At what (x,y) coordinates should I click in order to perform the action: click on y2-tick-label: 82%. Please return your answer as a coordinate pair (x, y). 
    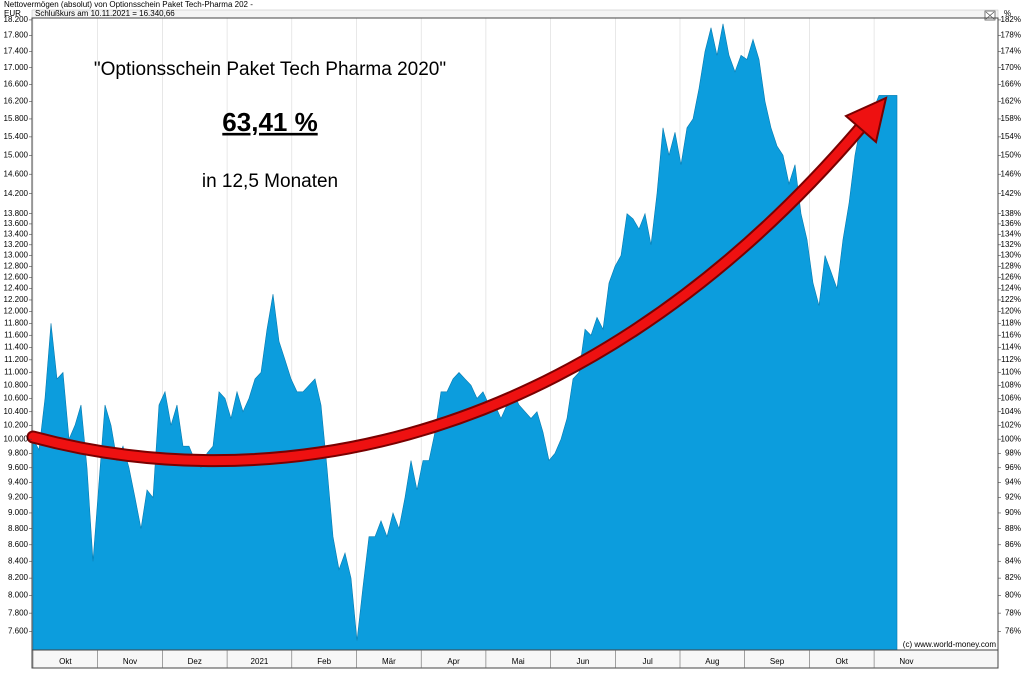
    Looking at the image, I should click on (1013, 577).